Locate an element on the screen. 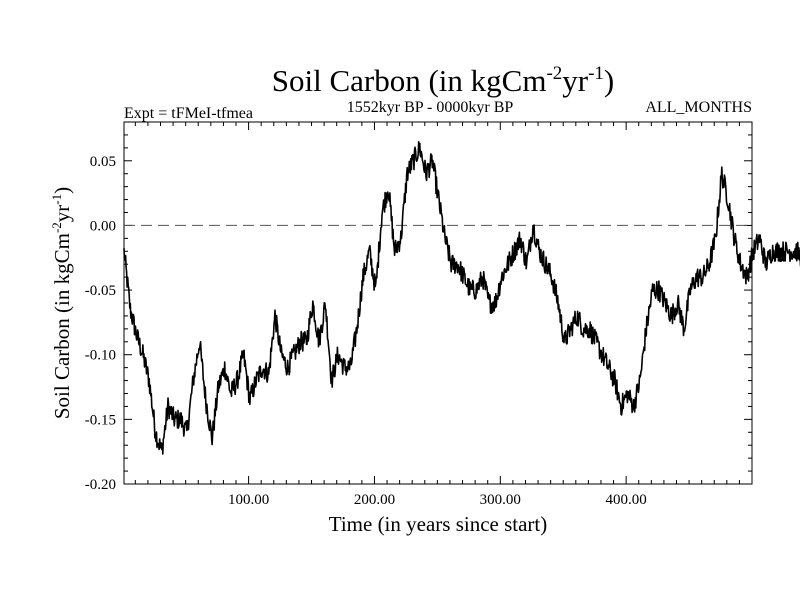 This screenshot has height=600, width=800. y-tick-label: 0.00 is located at coordinates (103, 226).